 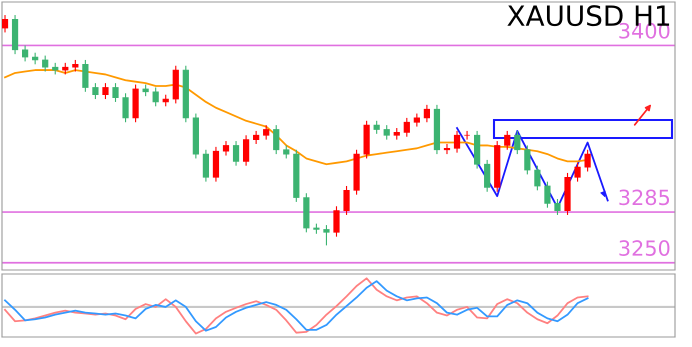 I want to click on ref-line-label: 3285, so click(x=644, y=197).